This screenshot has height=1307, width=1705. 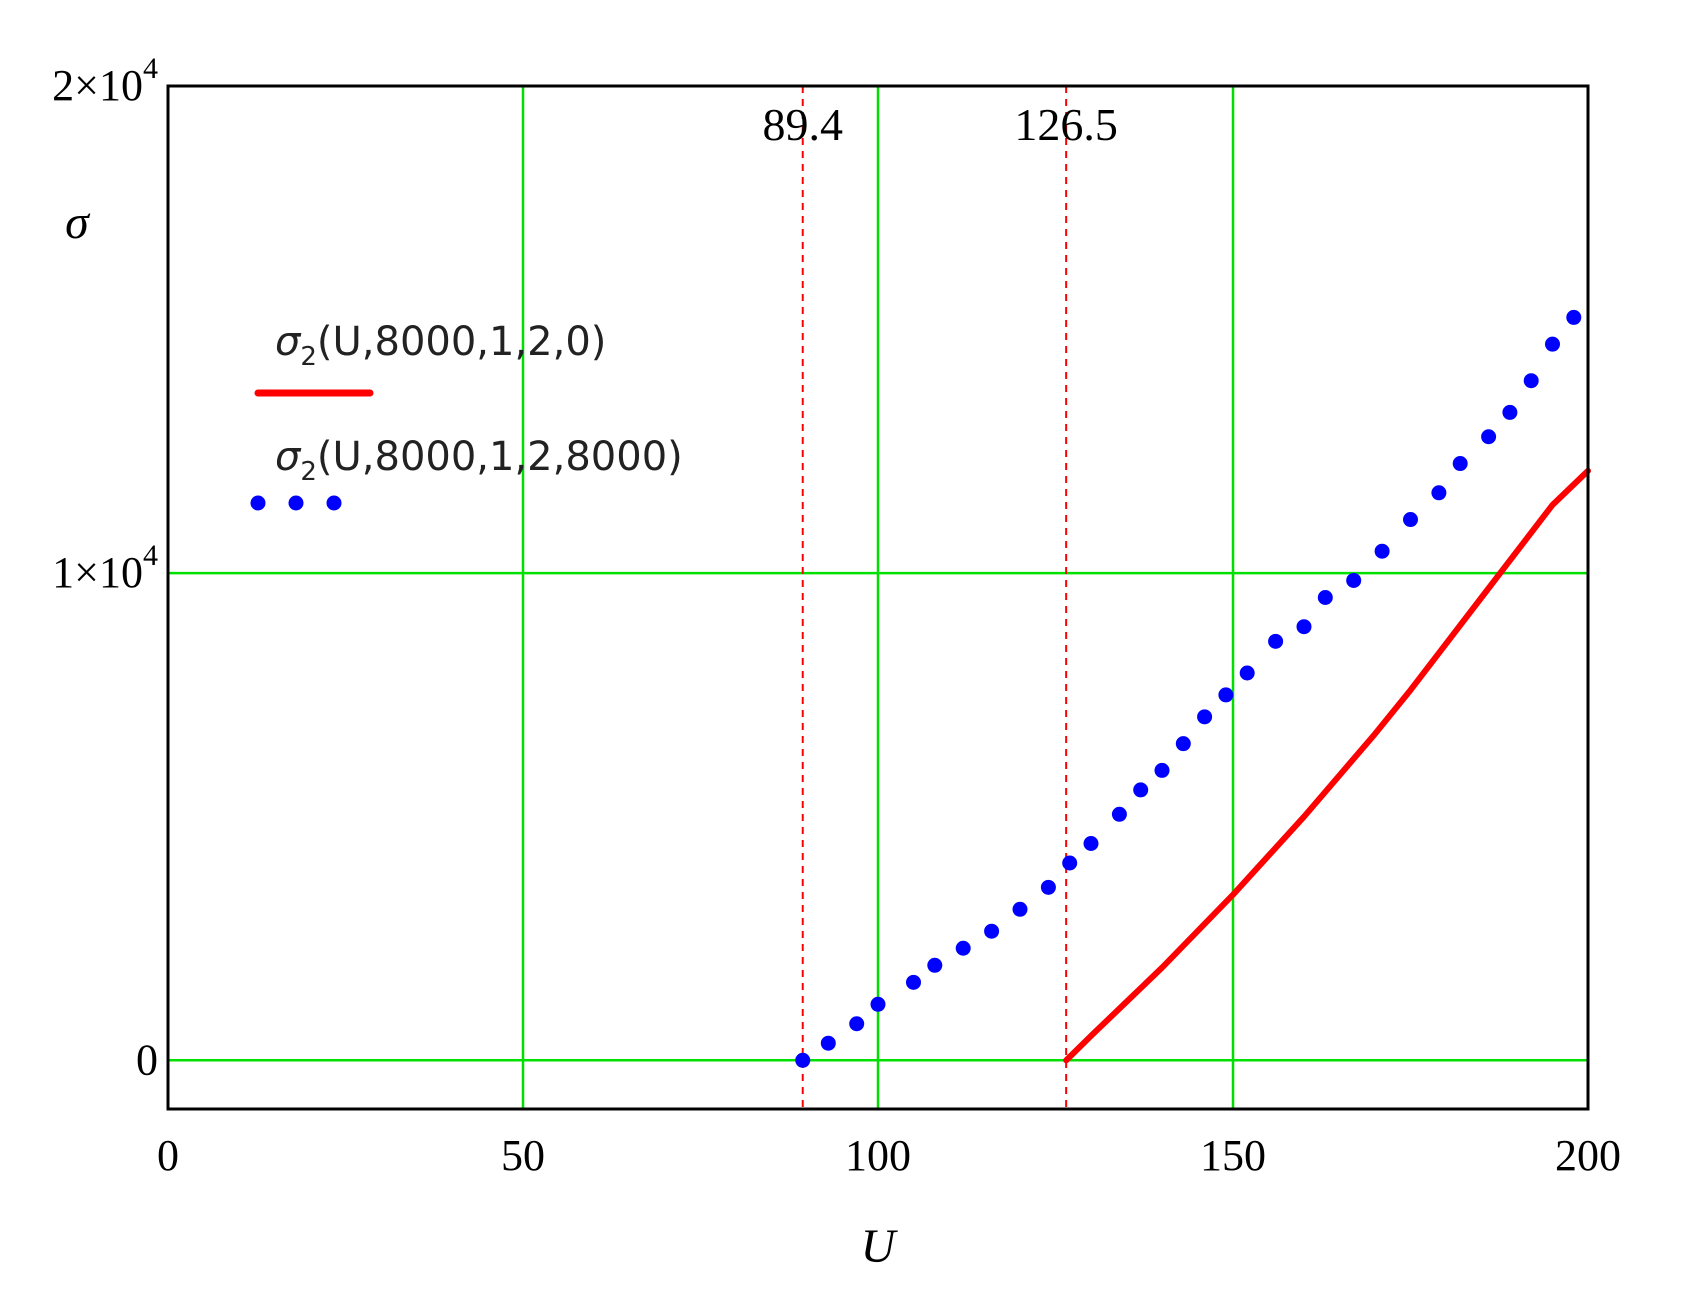 What do you see at coordinates (802, 124) in the screenshot?
I see `marker-label-0: 89.4` at bounding box center [802, 124].